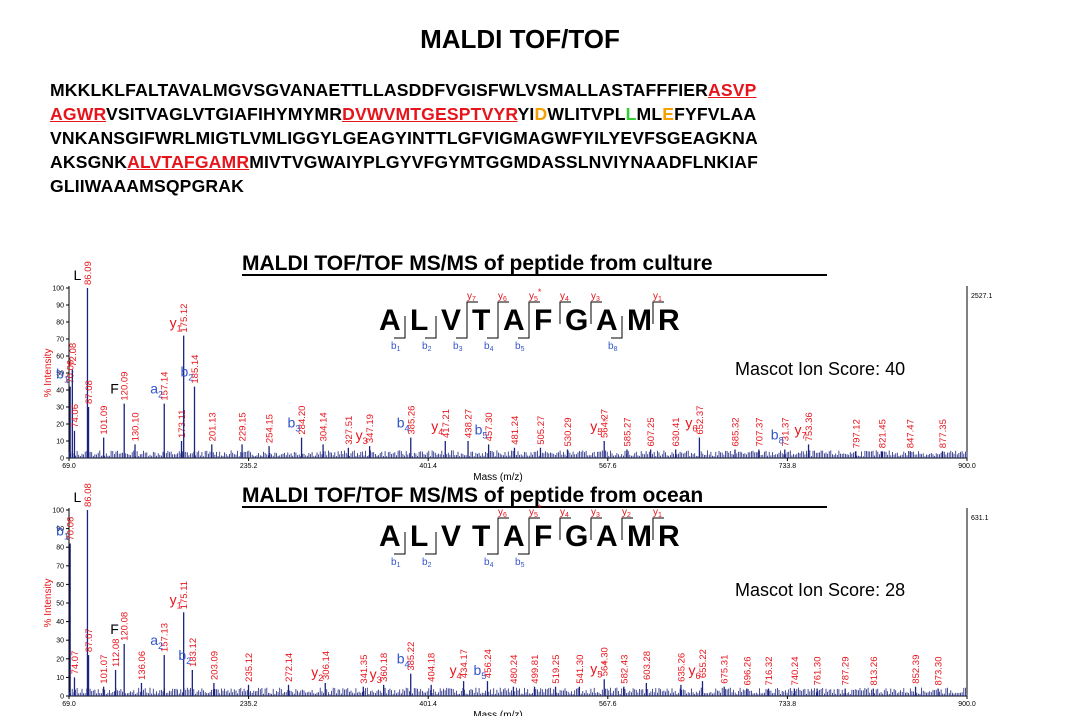  I want to click on peak-label: 564.27, so click(605, 423).